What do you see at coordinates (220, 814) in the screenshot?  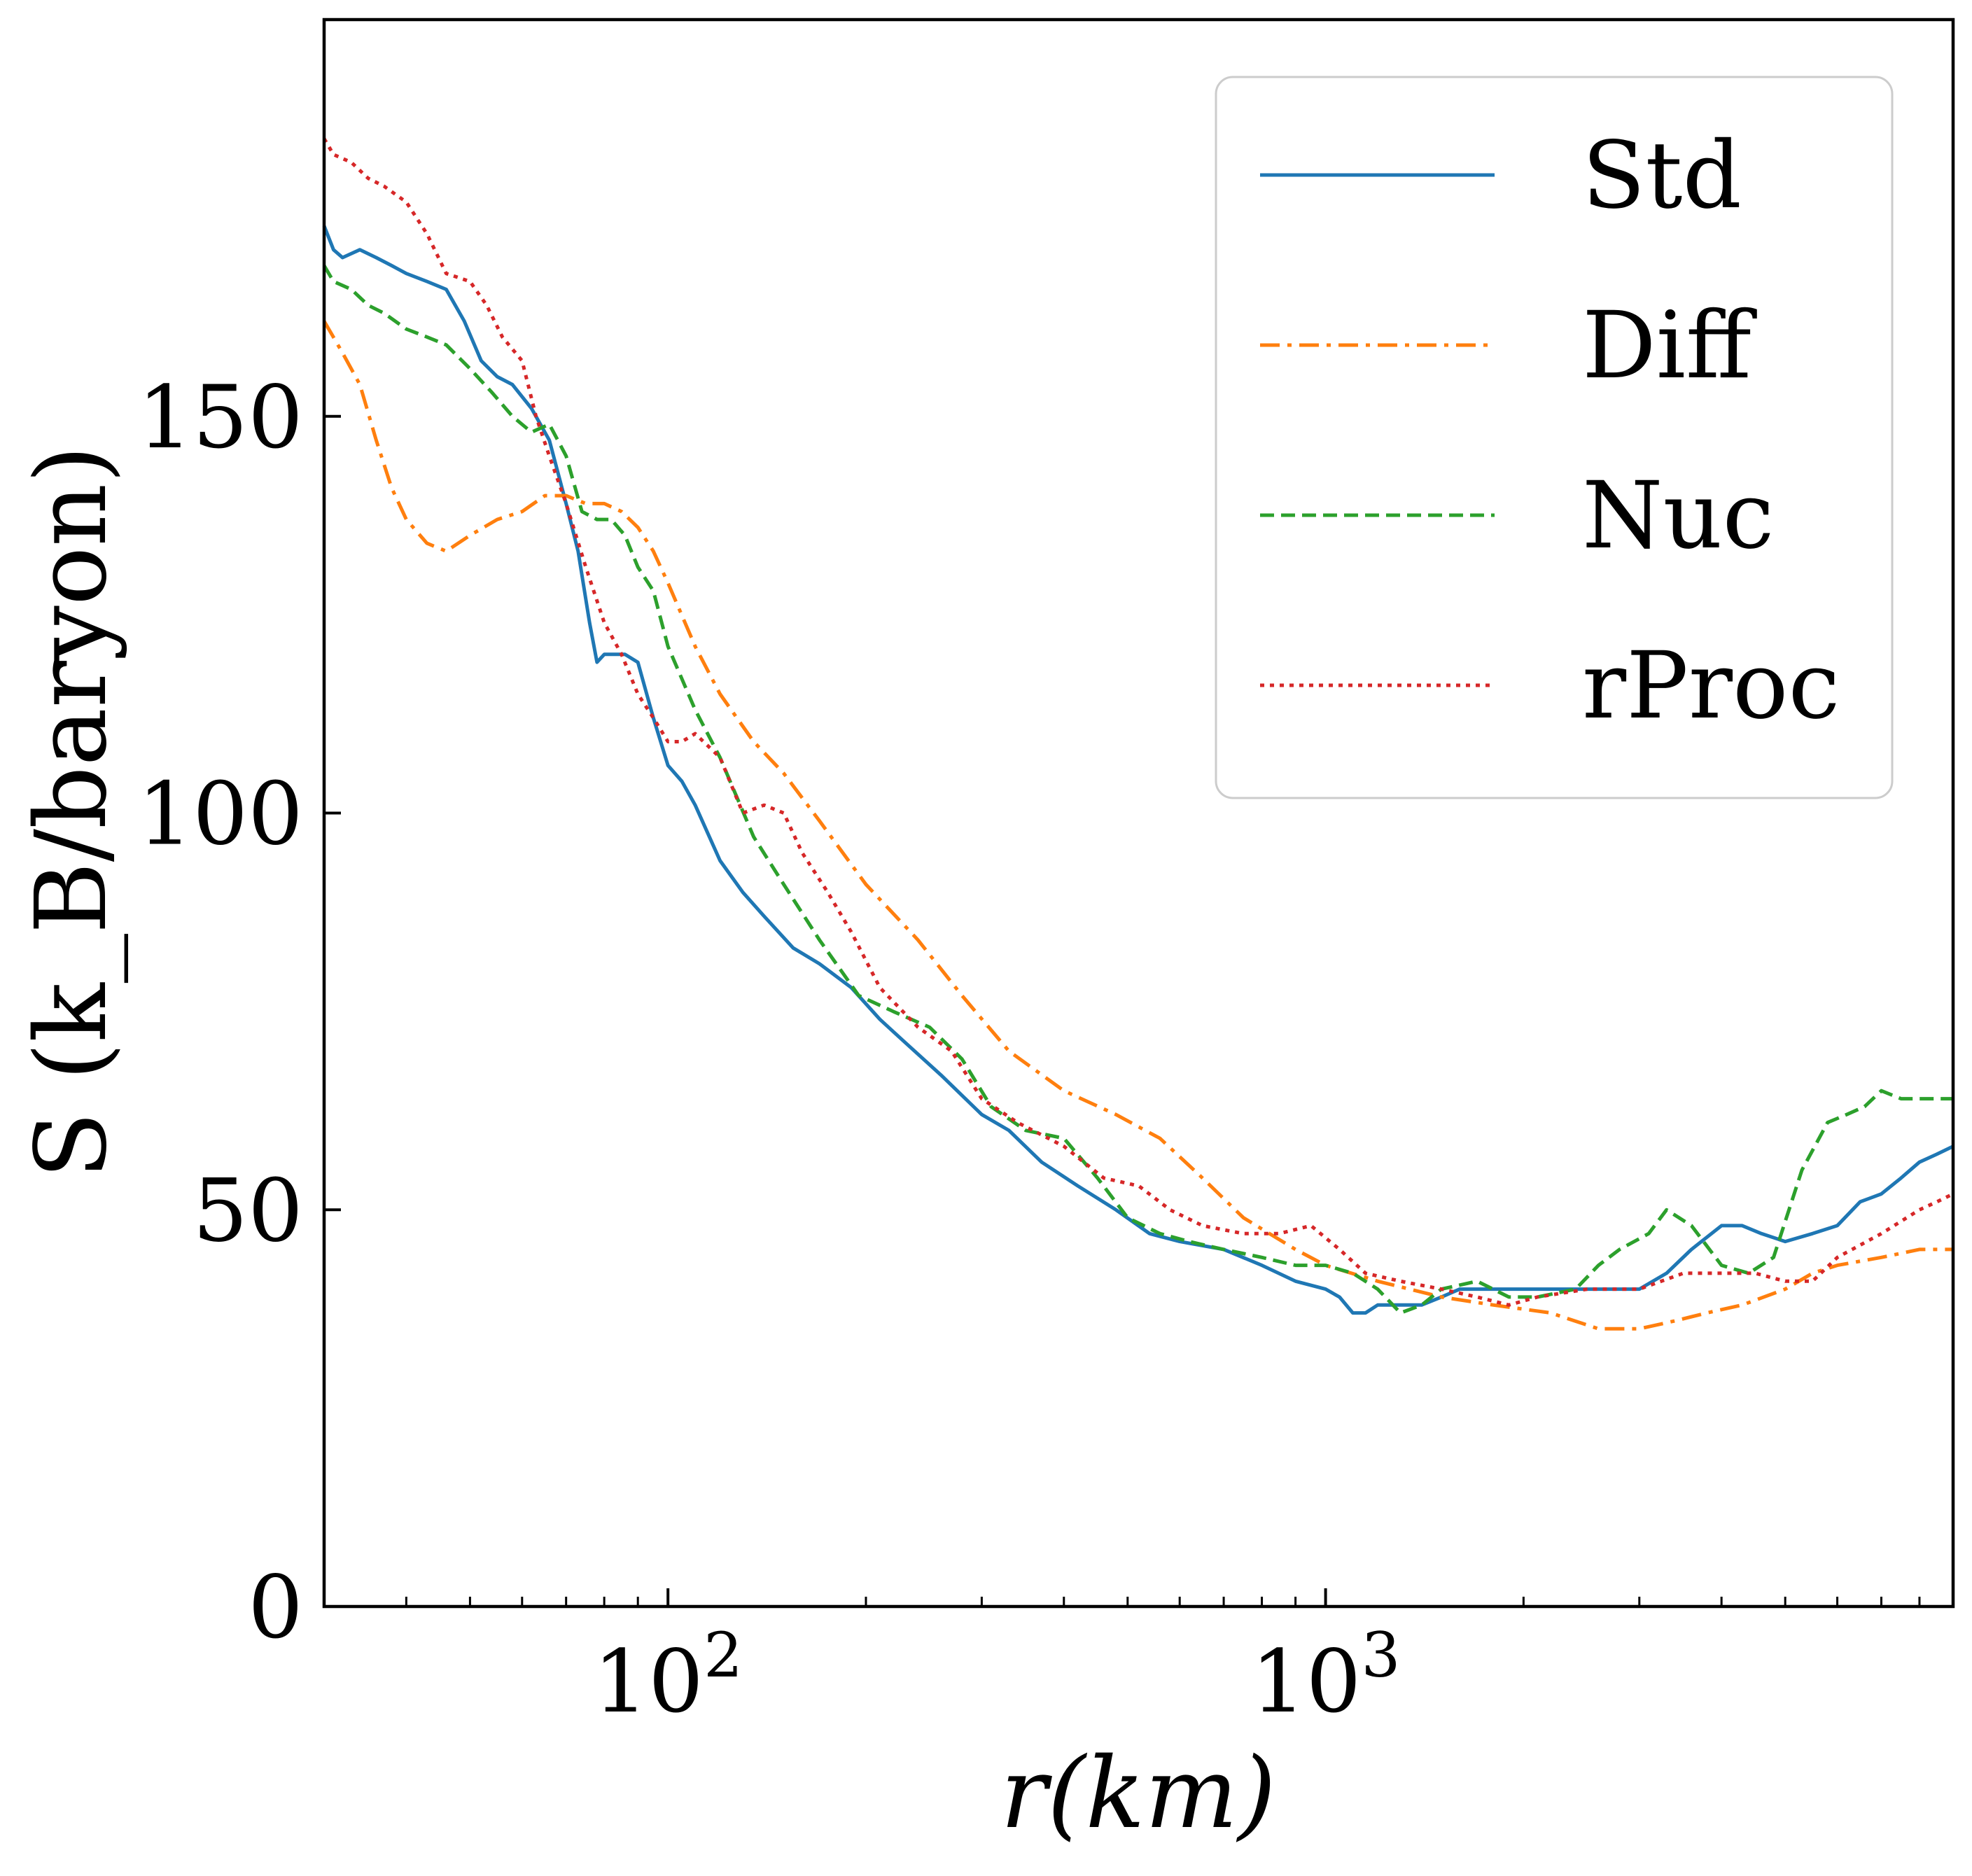 I see `y-tick-label: 100` at bounding box center [220, 814].